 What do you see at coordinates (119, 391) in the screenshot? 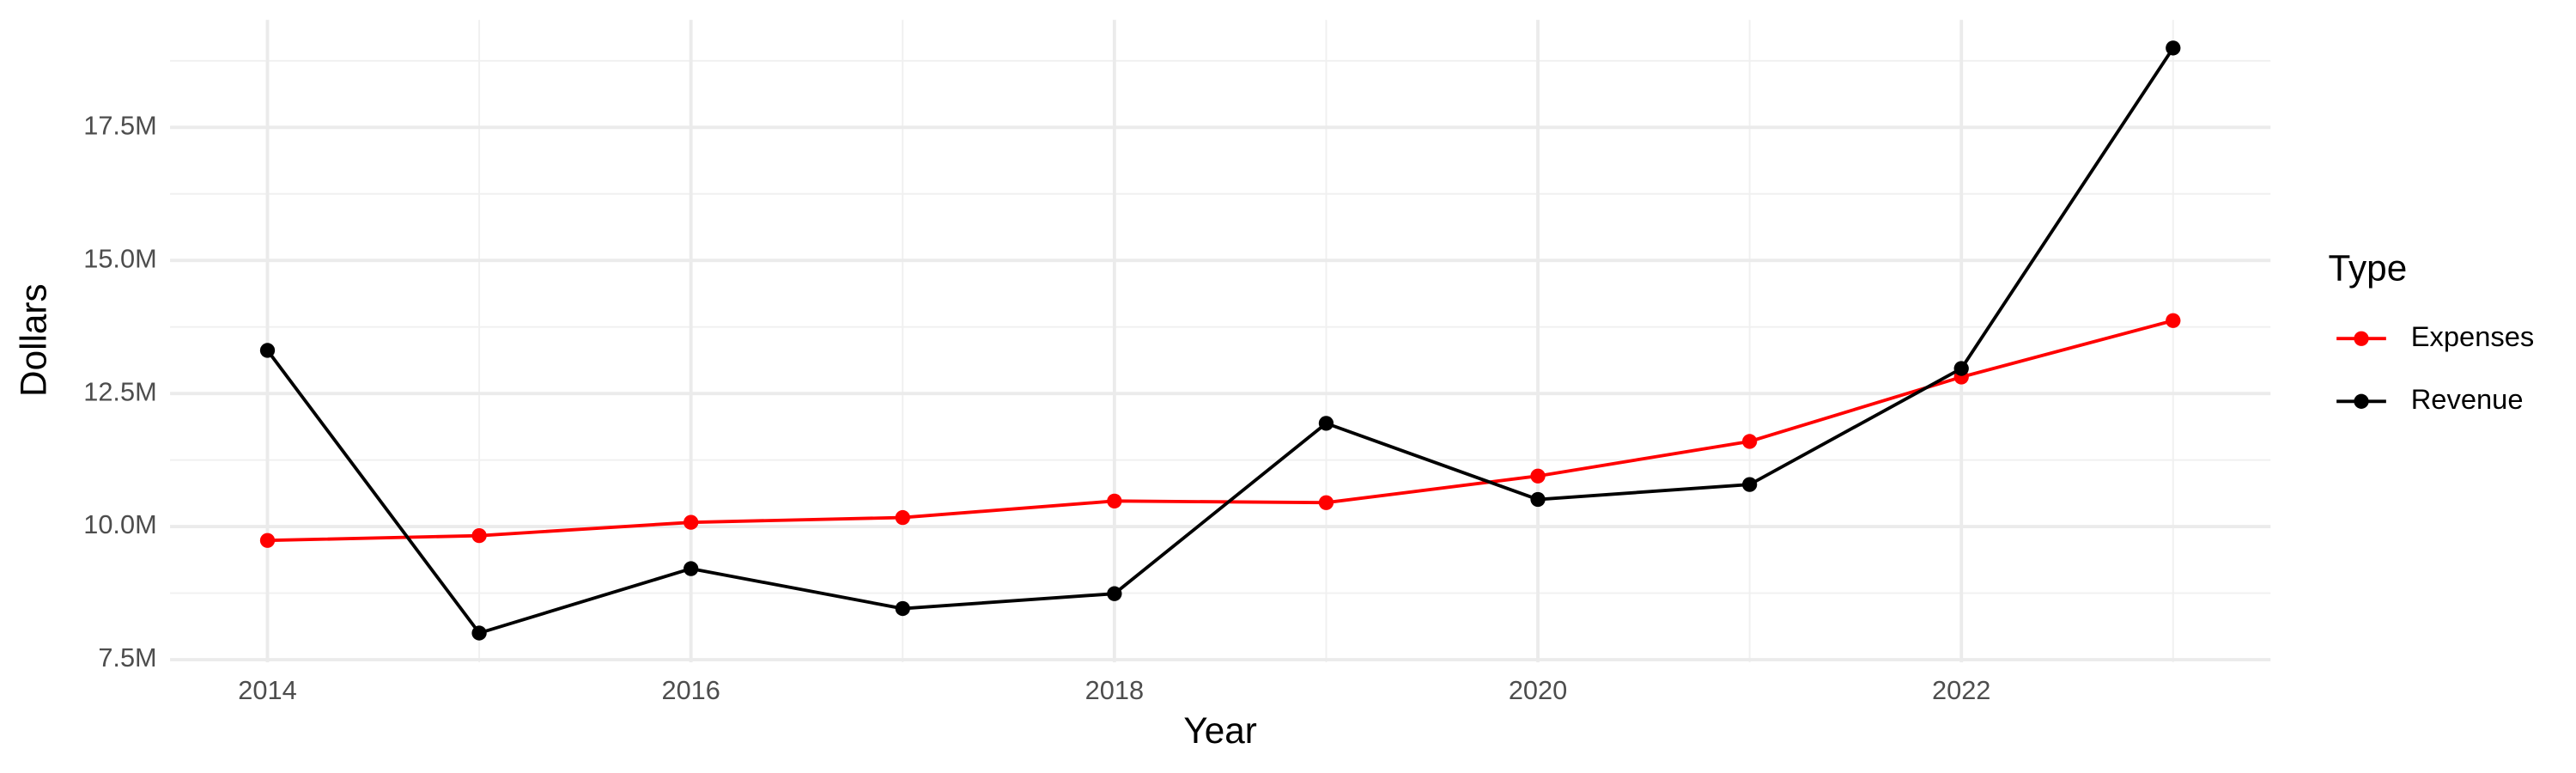
I see `y-tick-label: 12.5M` at bounding box center [119, 391].